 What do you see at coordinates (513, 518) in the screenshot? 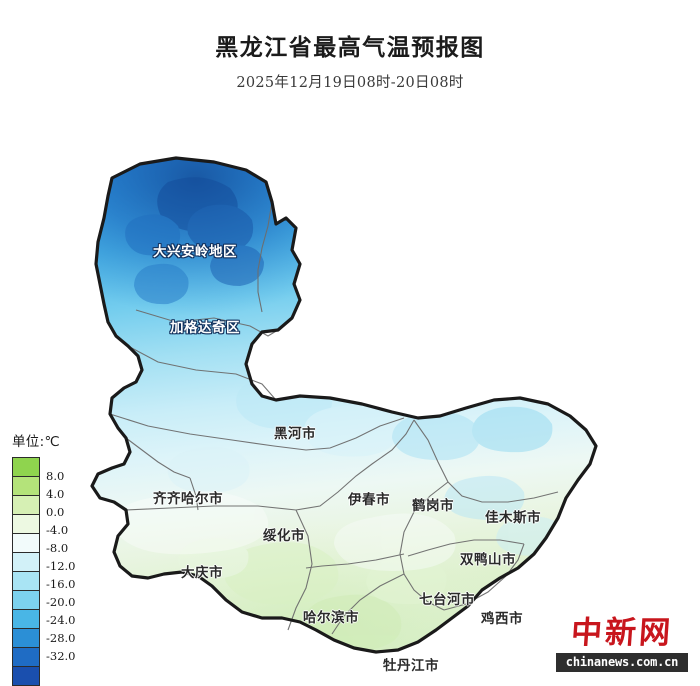
I see `map-label-jiamusi: 佳木斯市` at bounding box center [513, 518].